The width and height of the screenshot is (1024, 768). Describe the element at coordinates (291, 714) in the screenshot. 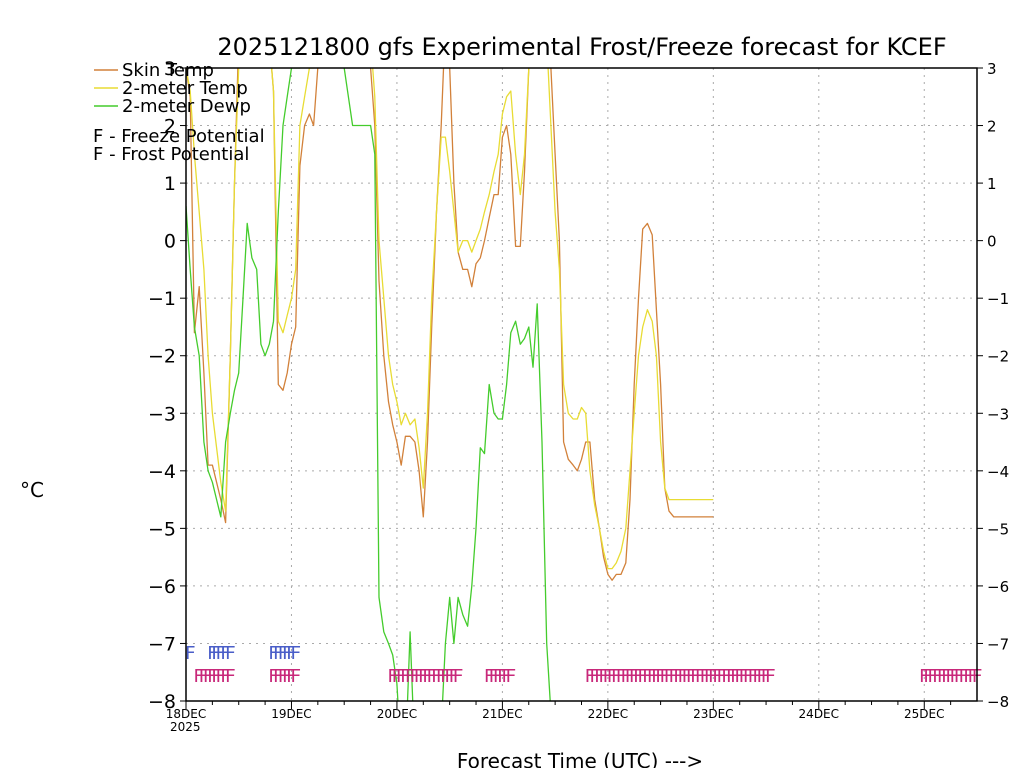

I see `x-tick-label: 19DEC` at that location.